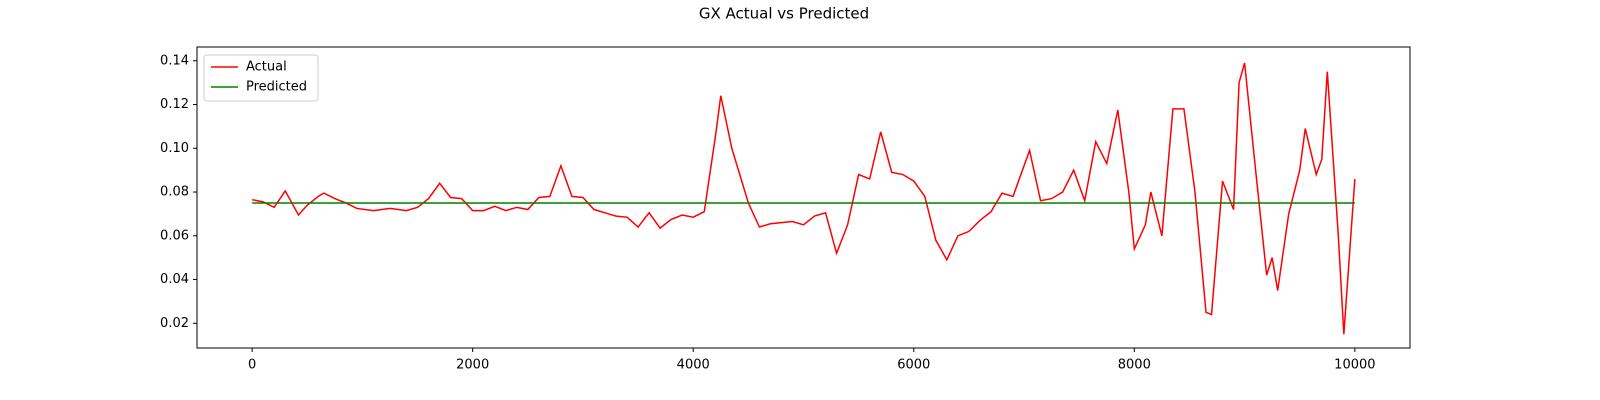  What do you see at coordinates (1354, 365) in the screenshot?
I see `x-tick-label: 10000` at bounding box center [1354, 365].